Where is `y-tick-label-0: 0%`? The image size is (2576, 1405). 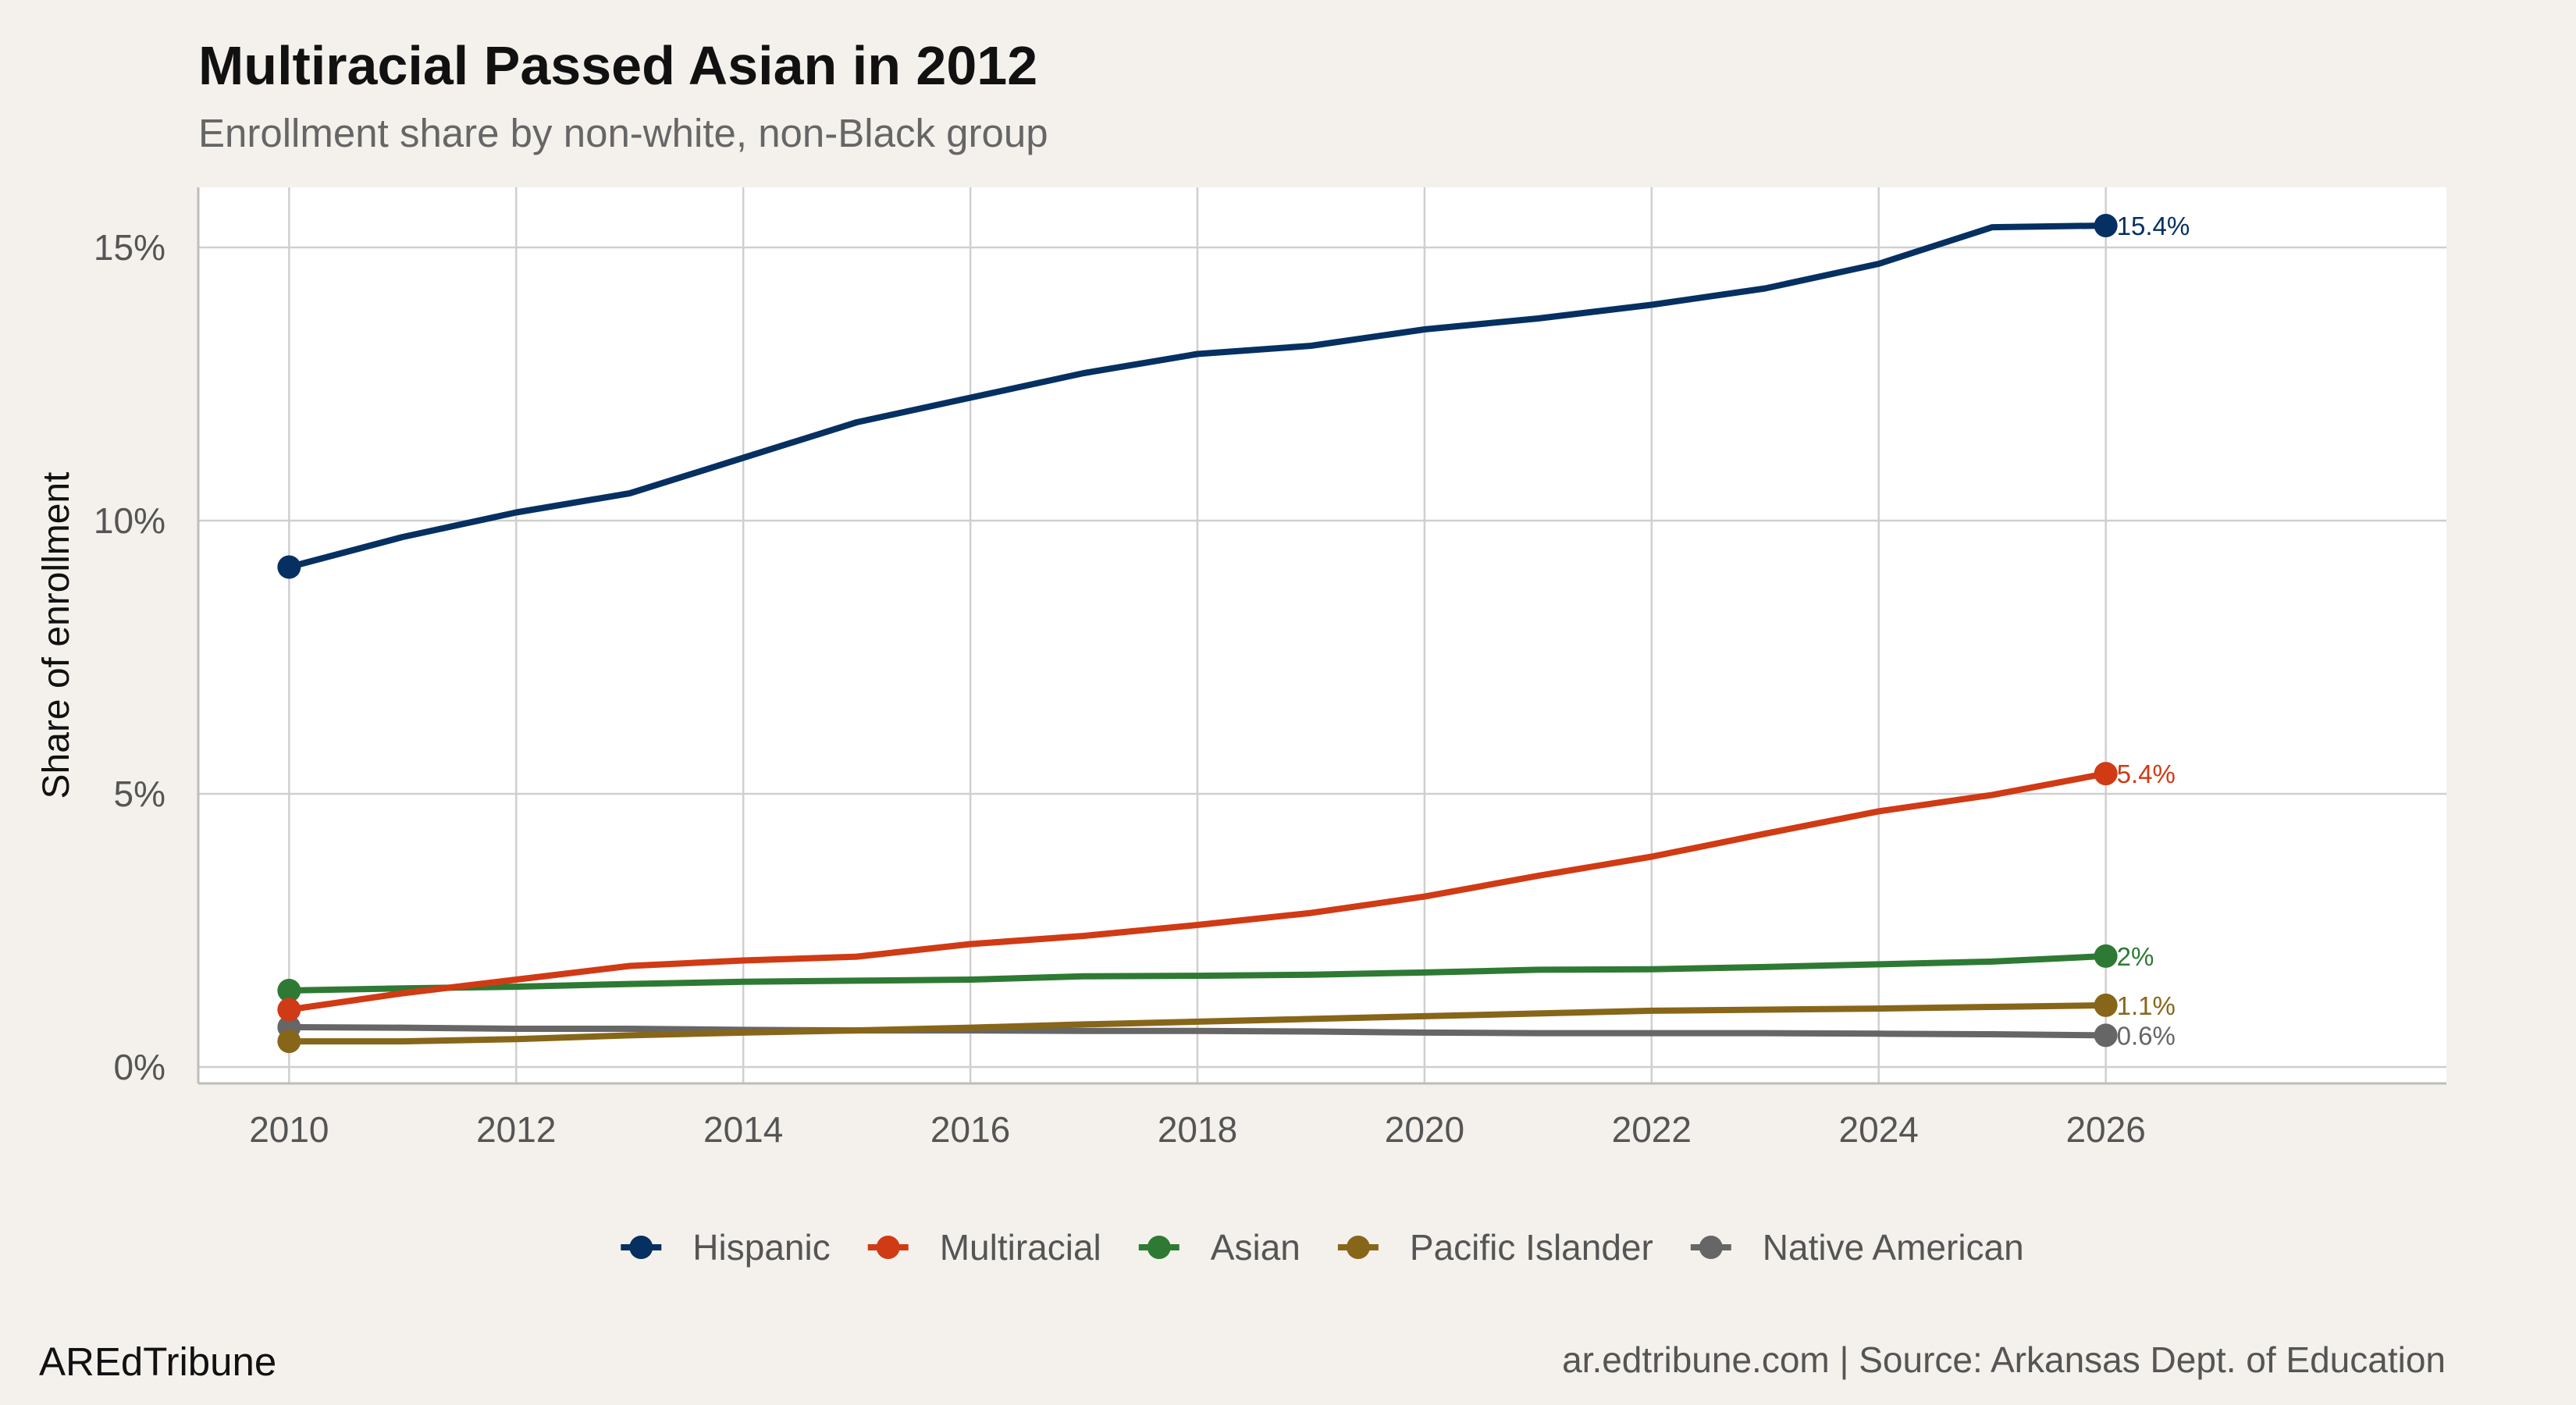 y-tick-label-0: 0% is located at coordinates (139, 1067).